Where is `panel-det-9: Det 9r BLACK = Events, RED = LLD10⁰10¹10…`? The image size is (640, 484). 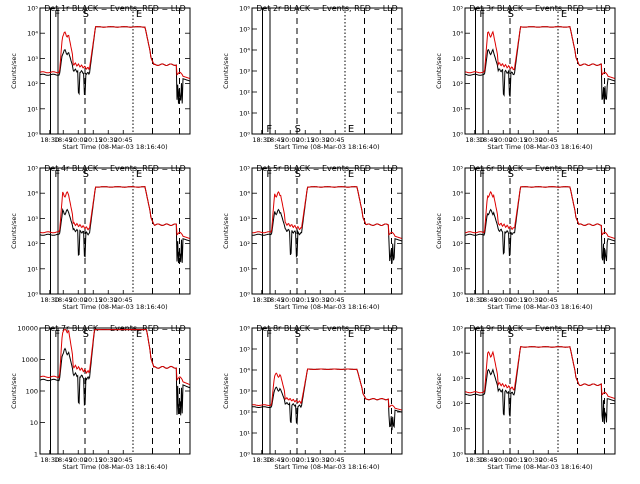
panel-det-9: Det 9r BLACK = Events, RED = LLD10⁰10¹10… is located at coordinates (525, 397).